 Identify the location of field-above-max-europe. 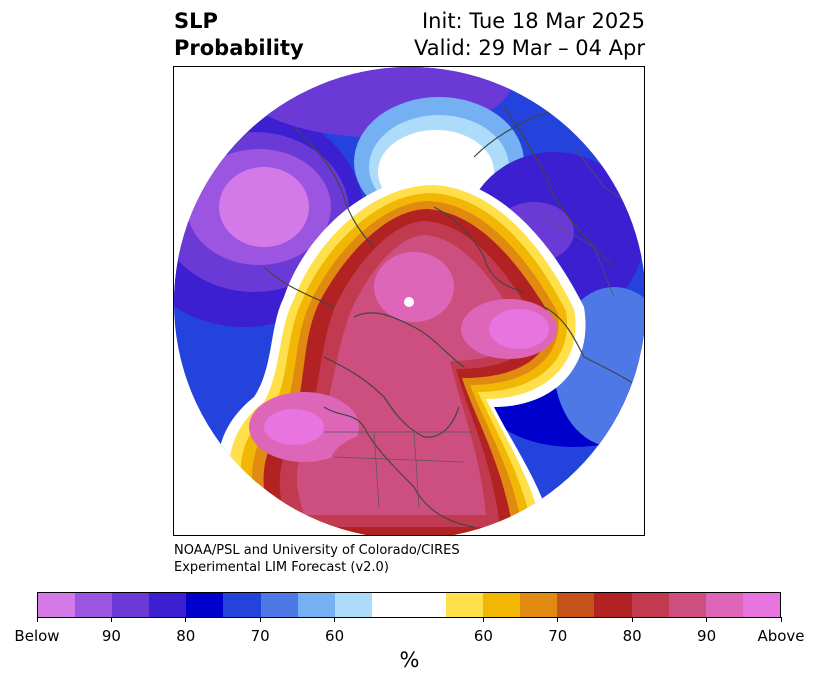
(519, 329).